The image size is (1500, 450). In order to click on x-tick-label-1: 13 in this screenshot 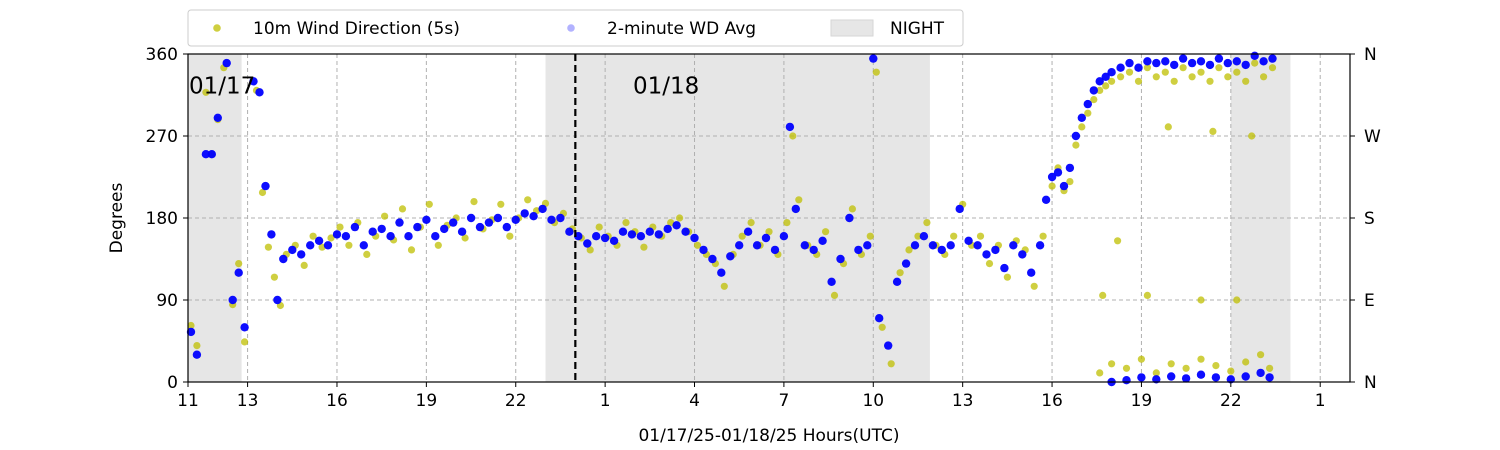, I will do `click(248, 401)`.